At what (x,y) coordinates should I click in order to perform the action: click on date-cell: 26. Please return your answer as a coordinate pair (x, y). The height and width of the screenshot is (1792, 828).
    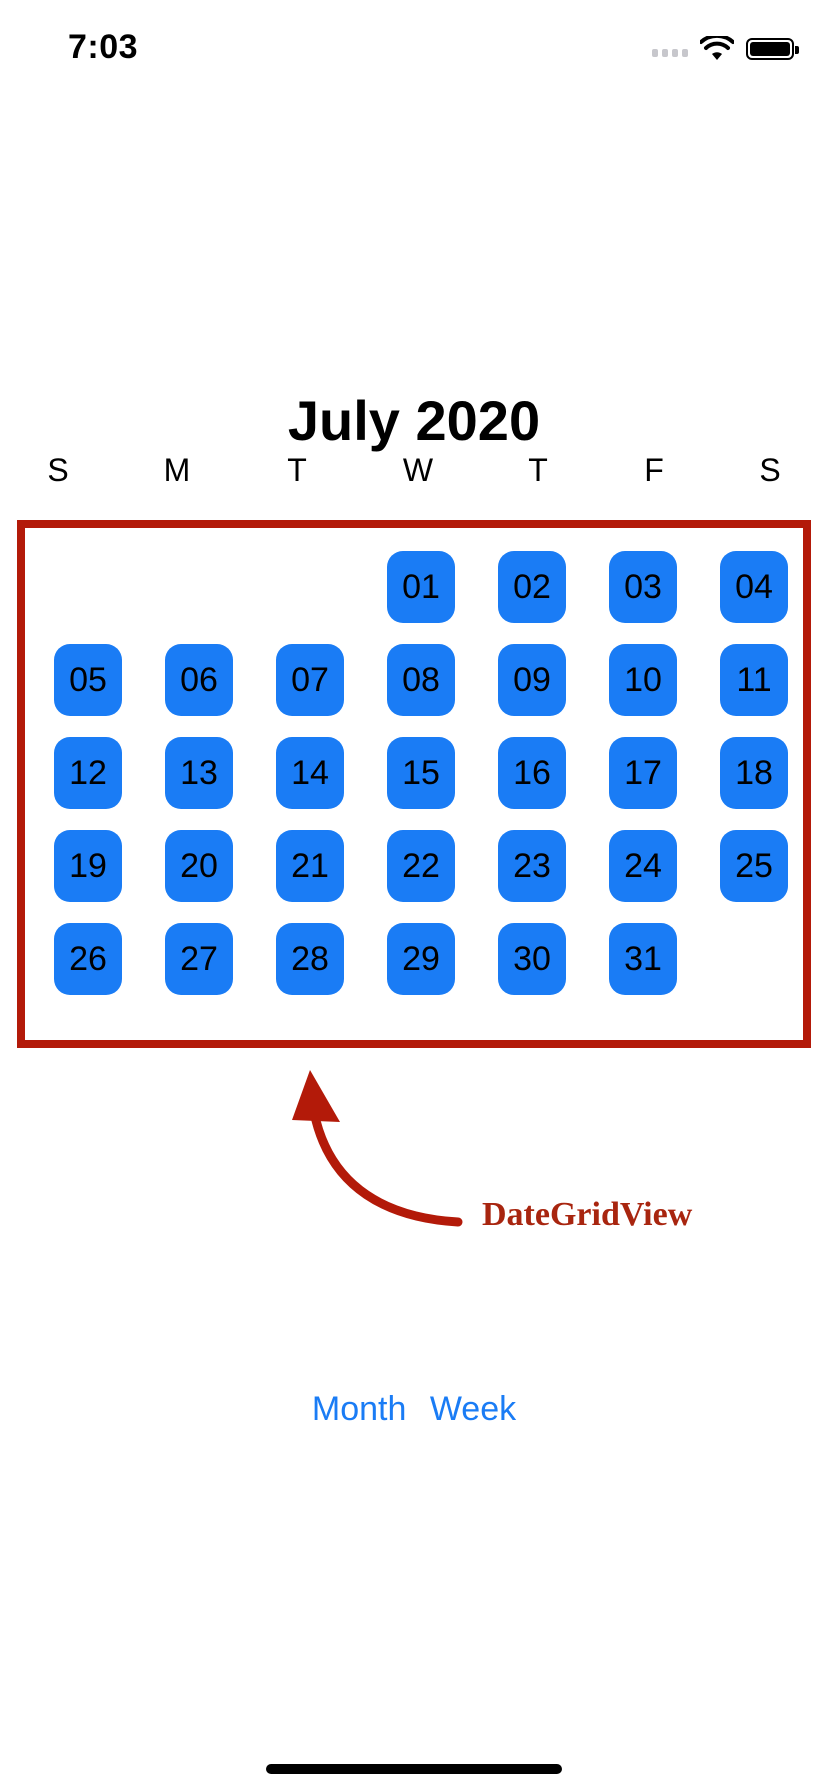
    Looking at the image, I should click on (88, 959).